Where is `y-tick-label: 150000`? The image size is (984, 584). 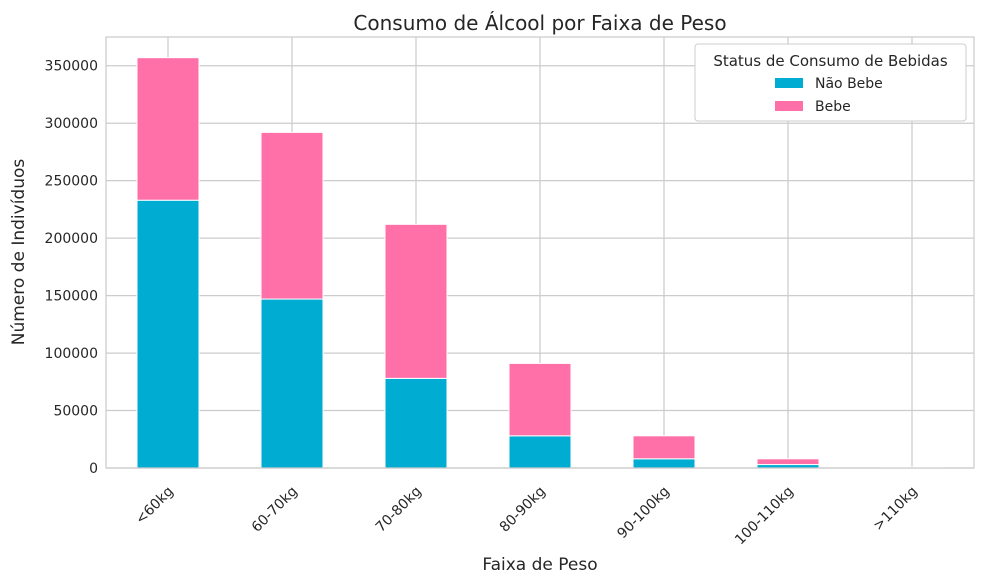
y-tick-label: 150000 is located at coordinates (71, 297).